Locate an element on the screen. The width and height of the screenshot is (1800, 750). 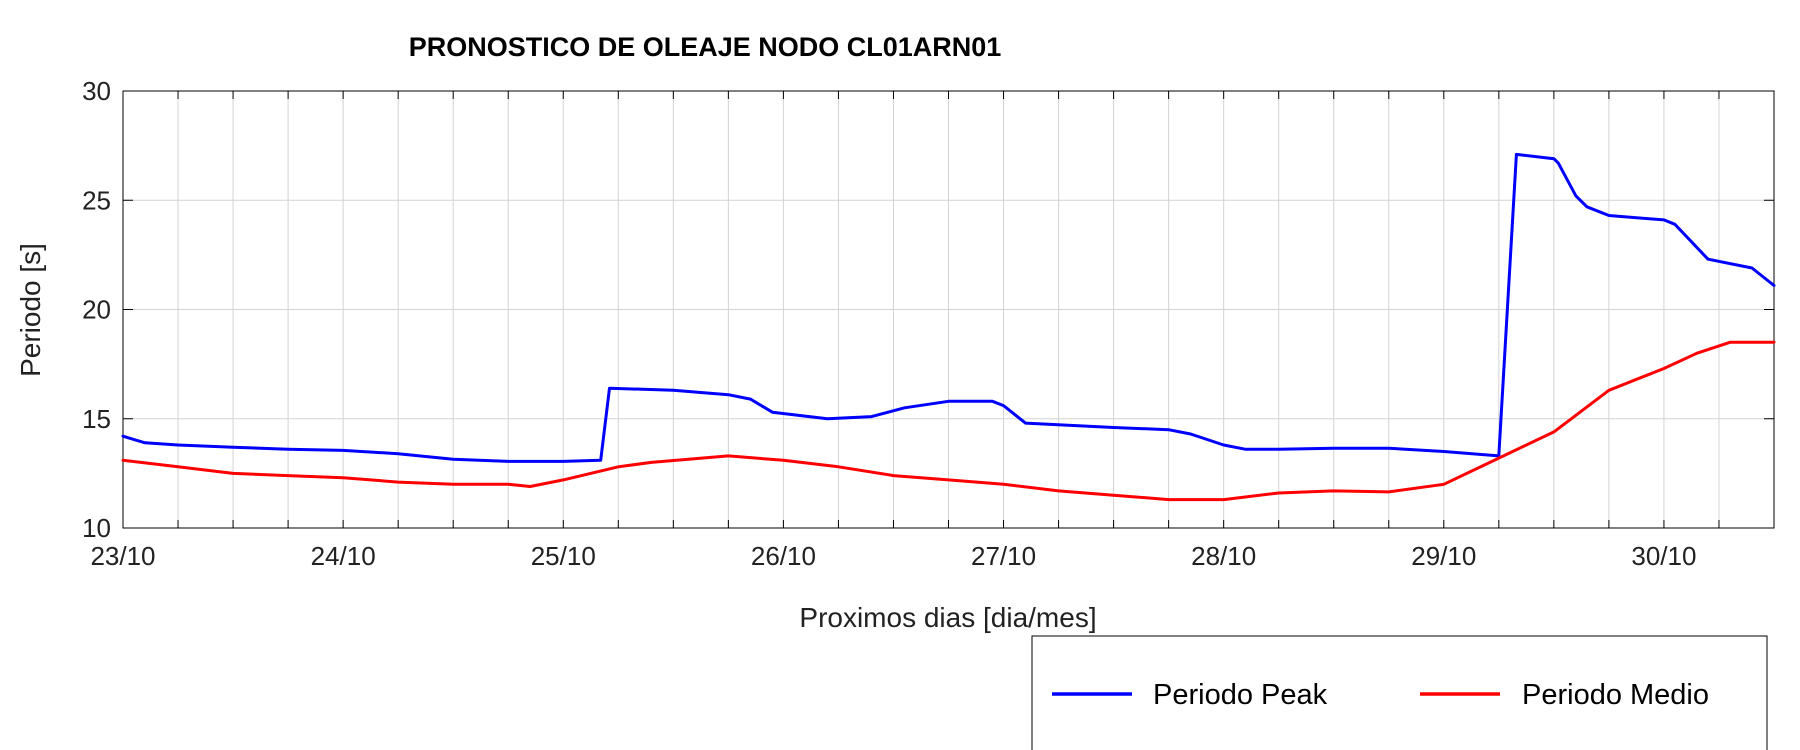
y-tick-label: 10 is located at coordinates (96, 528).